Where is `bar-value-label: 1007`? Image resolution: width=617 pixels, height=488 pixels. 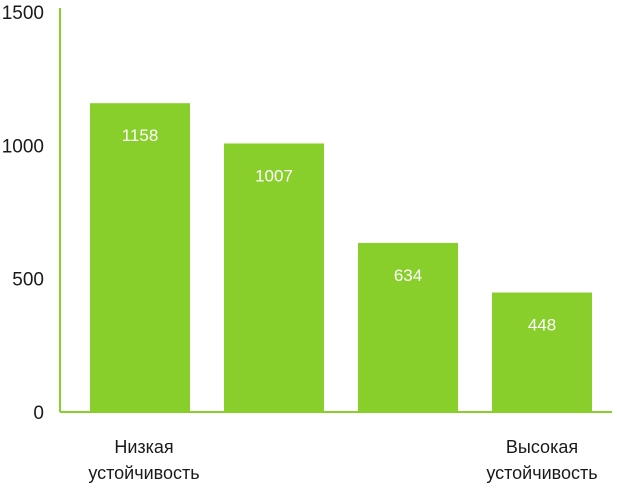
bar-value-label: 1007 is located at coordinates (274, 175).